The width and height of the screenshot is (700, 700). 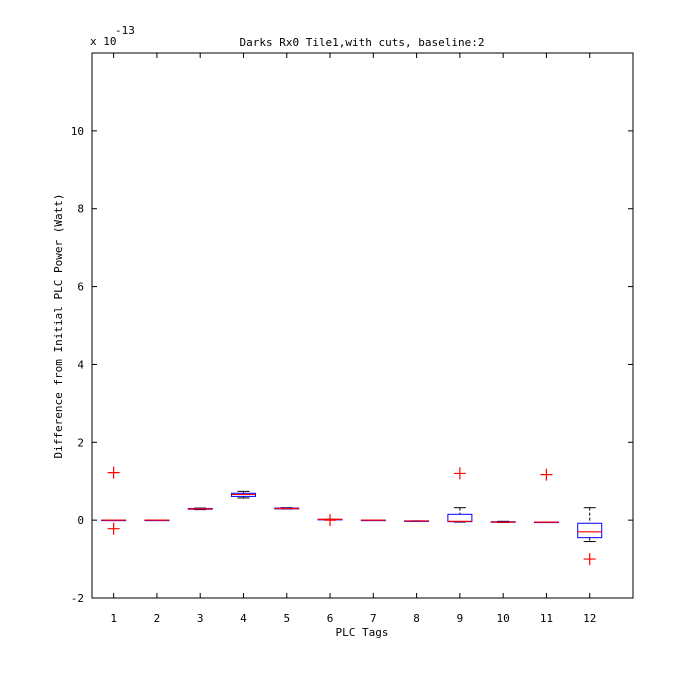 What do you see at coordinates (113, 618) in the screenshot?
I see `x-tick-label: 1` at bounding box center [113, 618].